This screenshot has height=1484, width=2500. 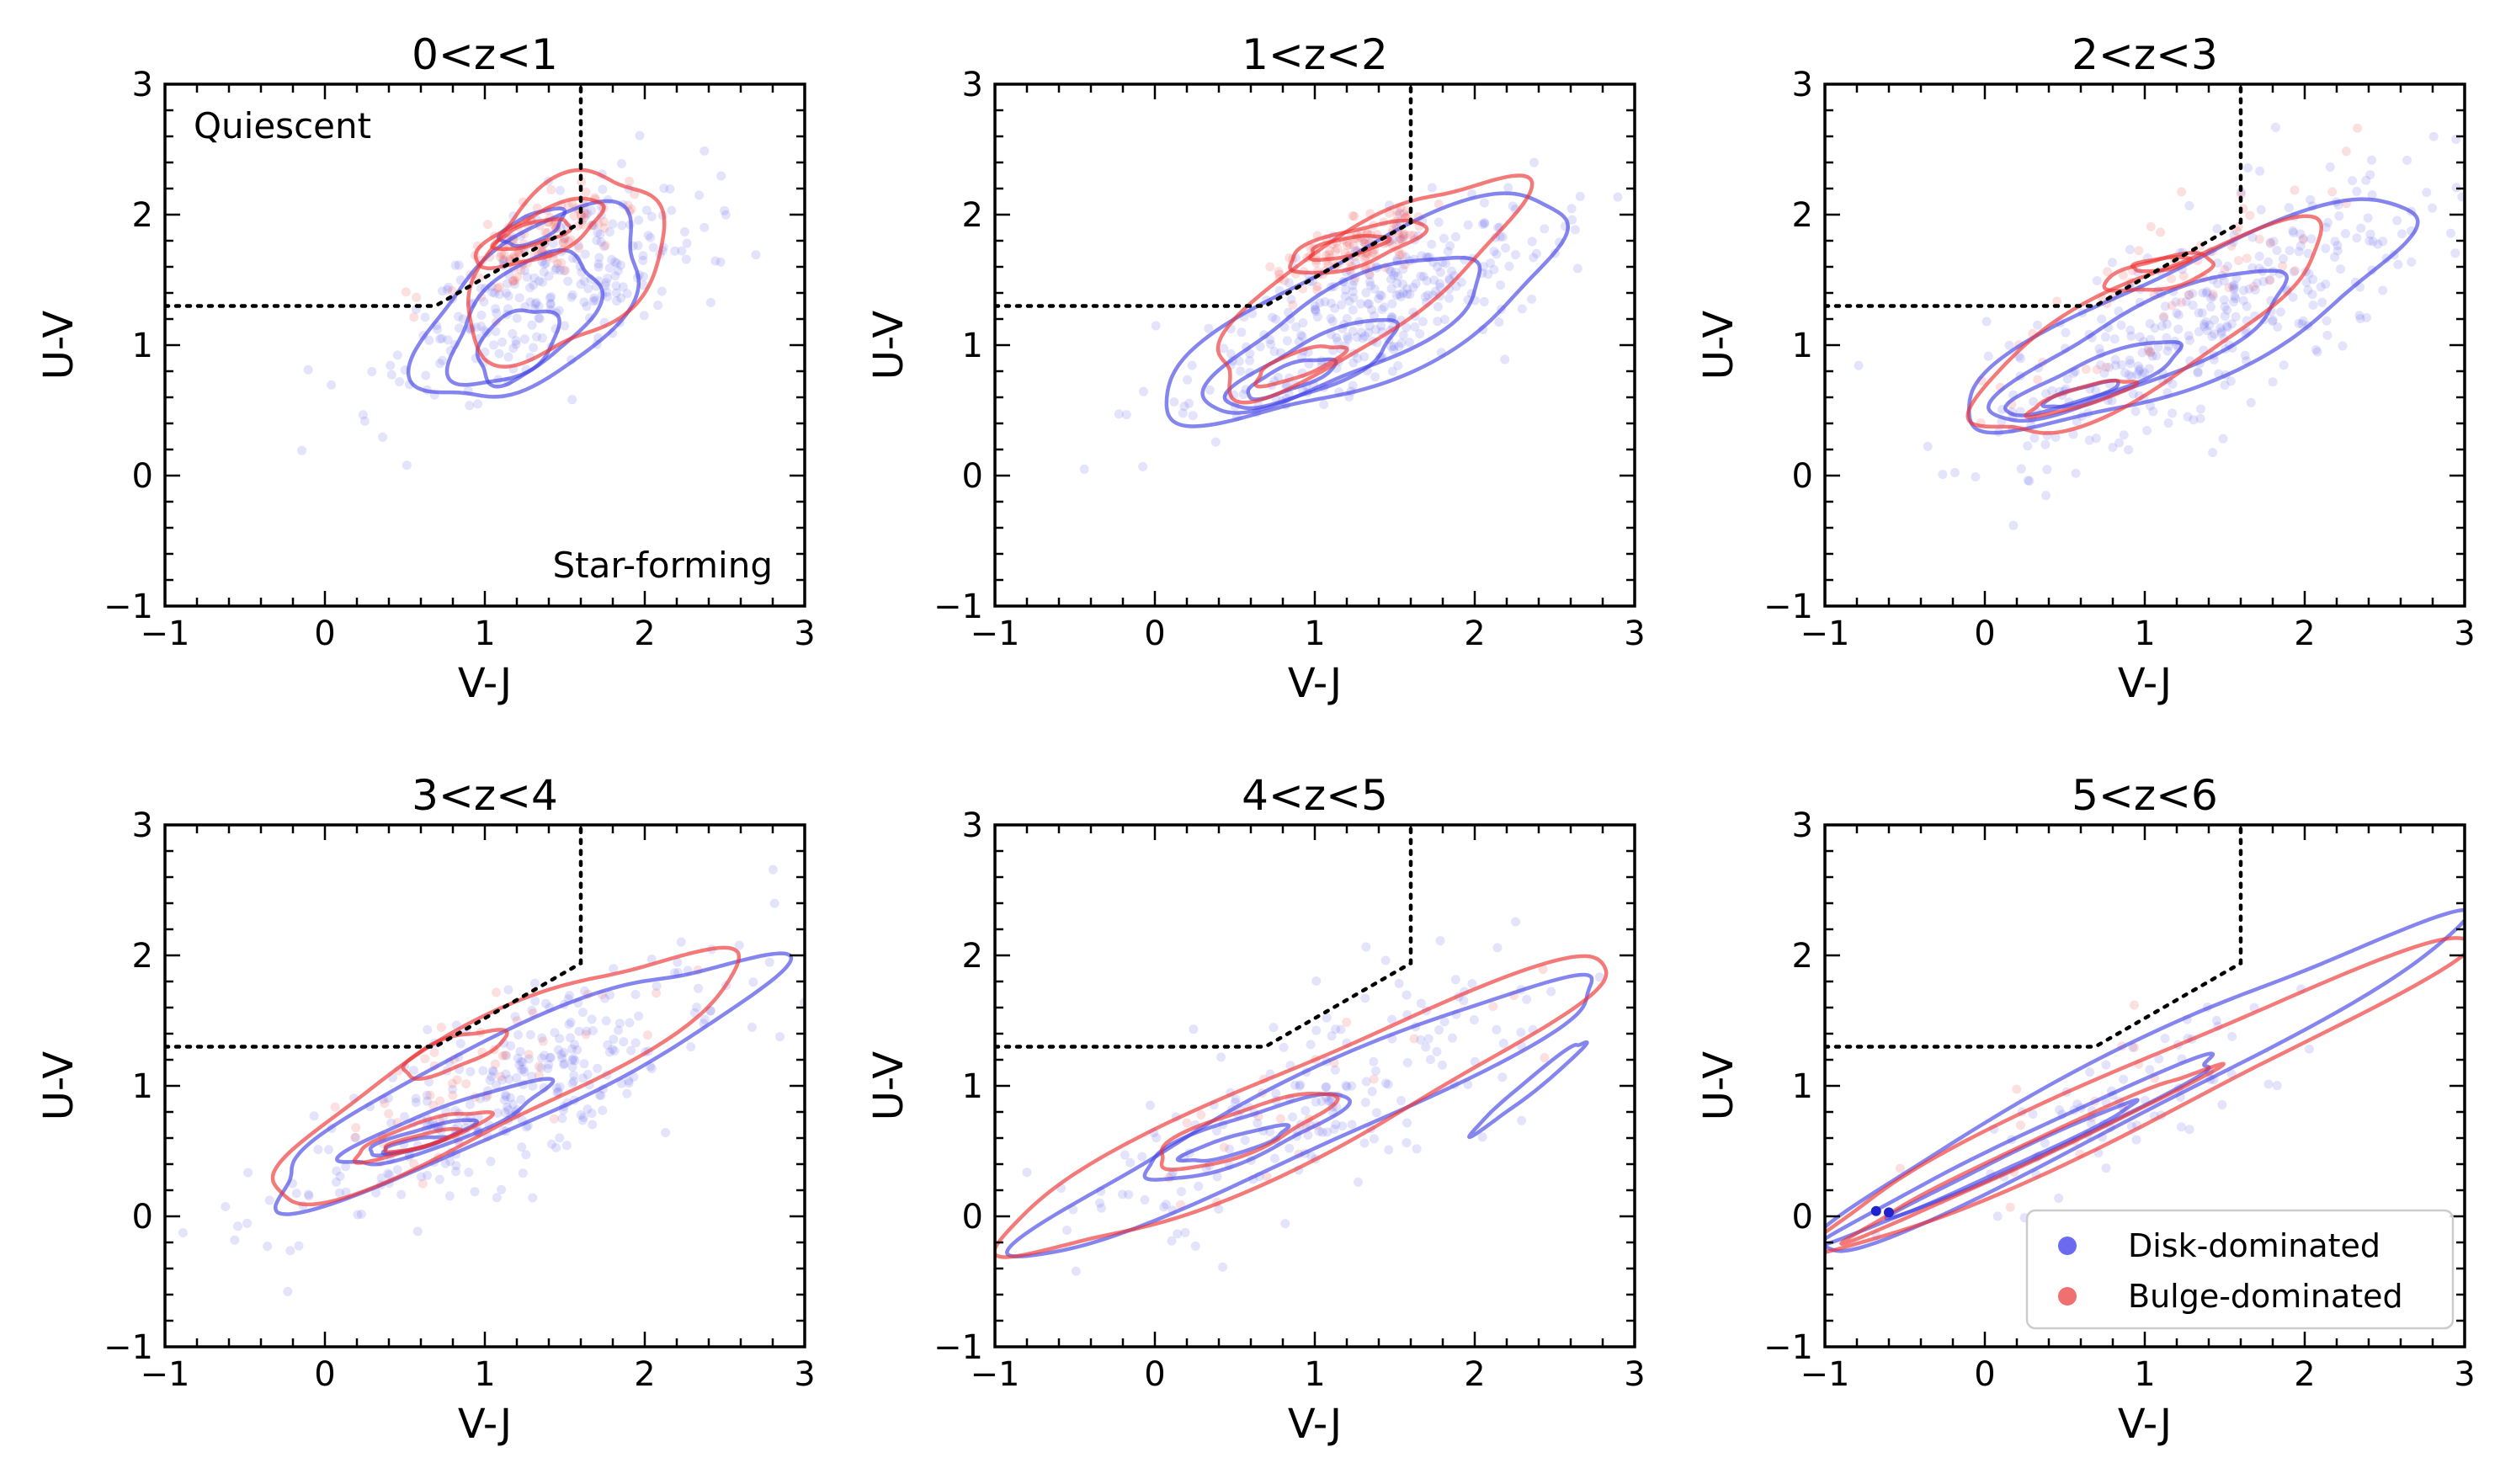 I want to click on x-tick-label: −1, so click(x=996, y=633).